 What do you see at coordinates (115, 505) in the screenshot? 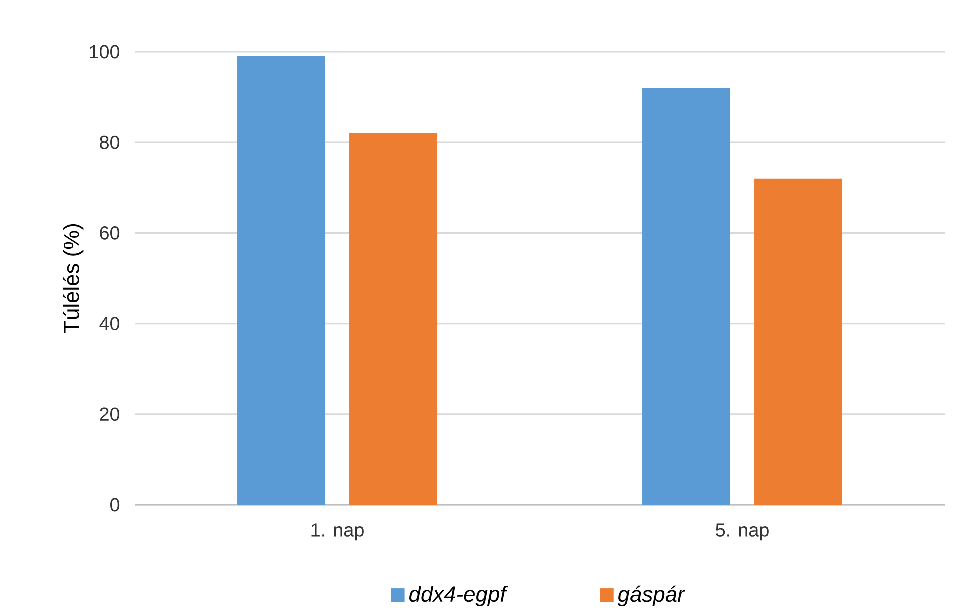
I see `y-tick-label: 0` at bounding box center [115, 505].